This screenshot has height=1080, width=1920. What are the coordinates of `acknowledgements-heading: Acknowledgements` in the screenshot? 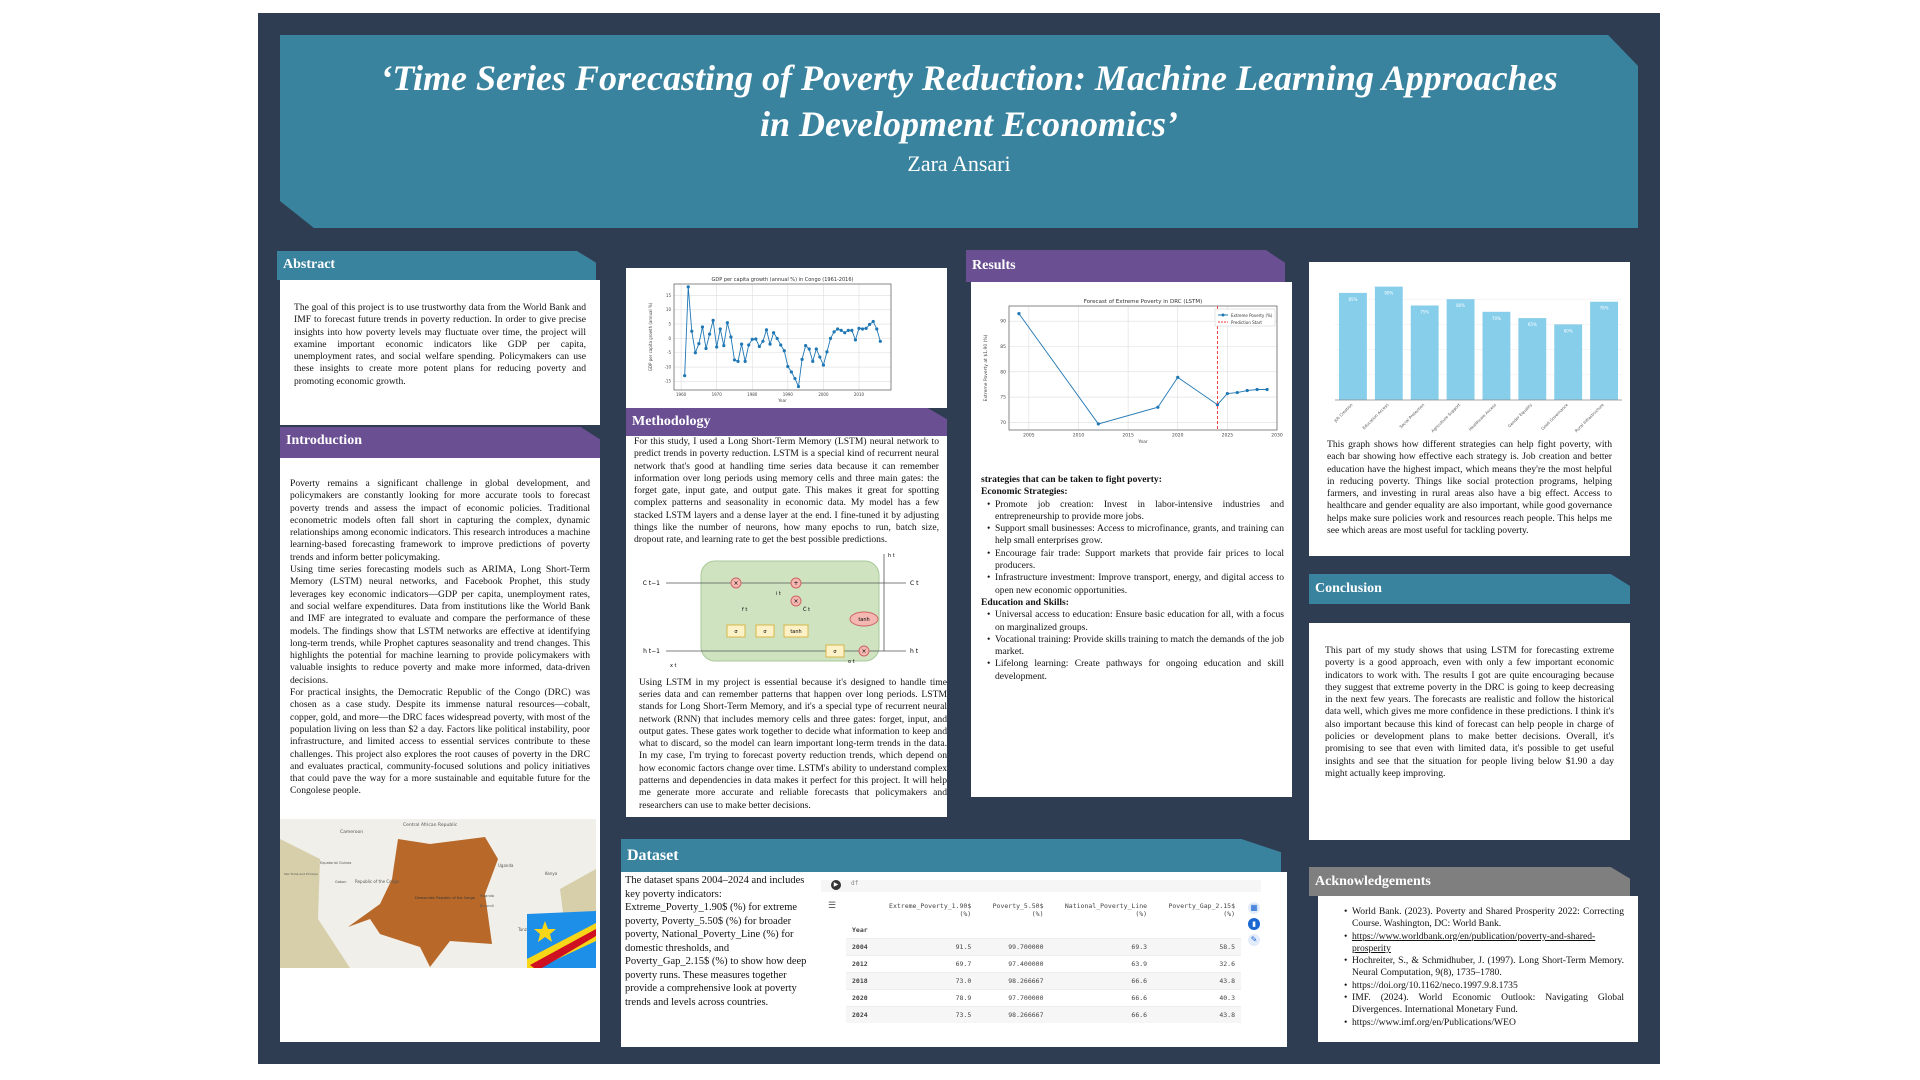 It's located at (1469, 881).